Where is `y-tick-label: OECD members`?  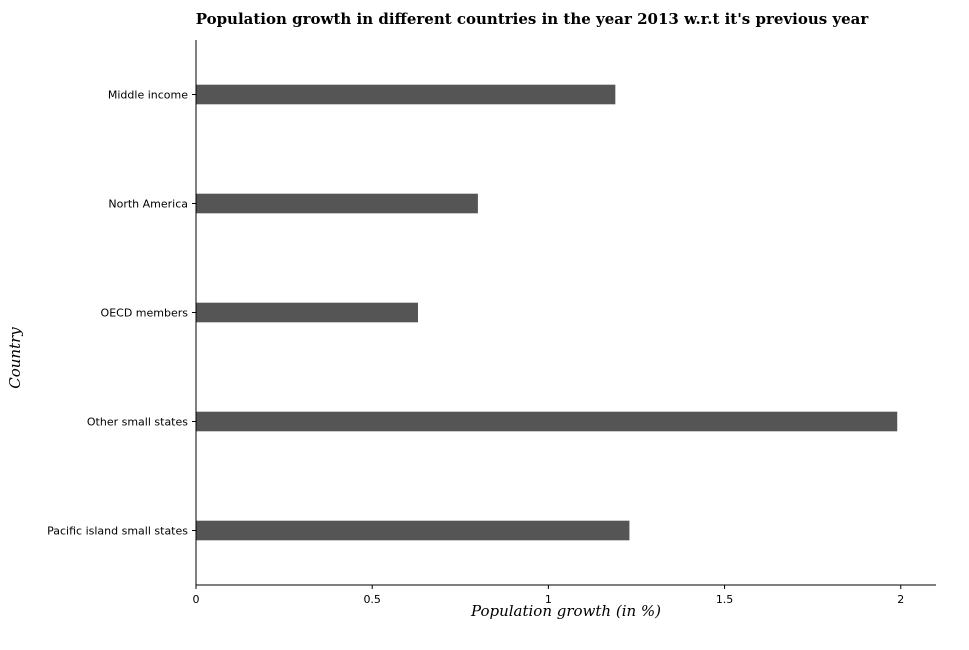
y-tick-label: OECD members is located at coordinates (145, 313).